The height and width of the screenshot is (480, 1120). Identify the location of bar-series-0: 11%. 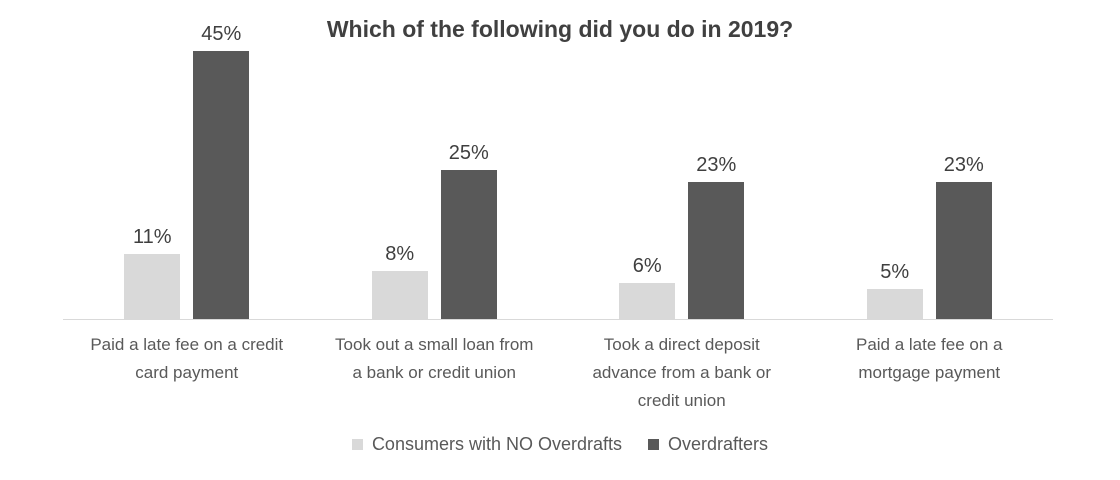
(152, 272).